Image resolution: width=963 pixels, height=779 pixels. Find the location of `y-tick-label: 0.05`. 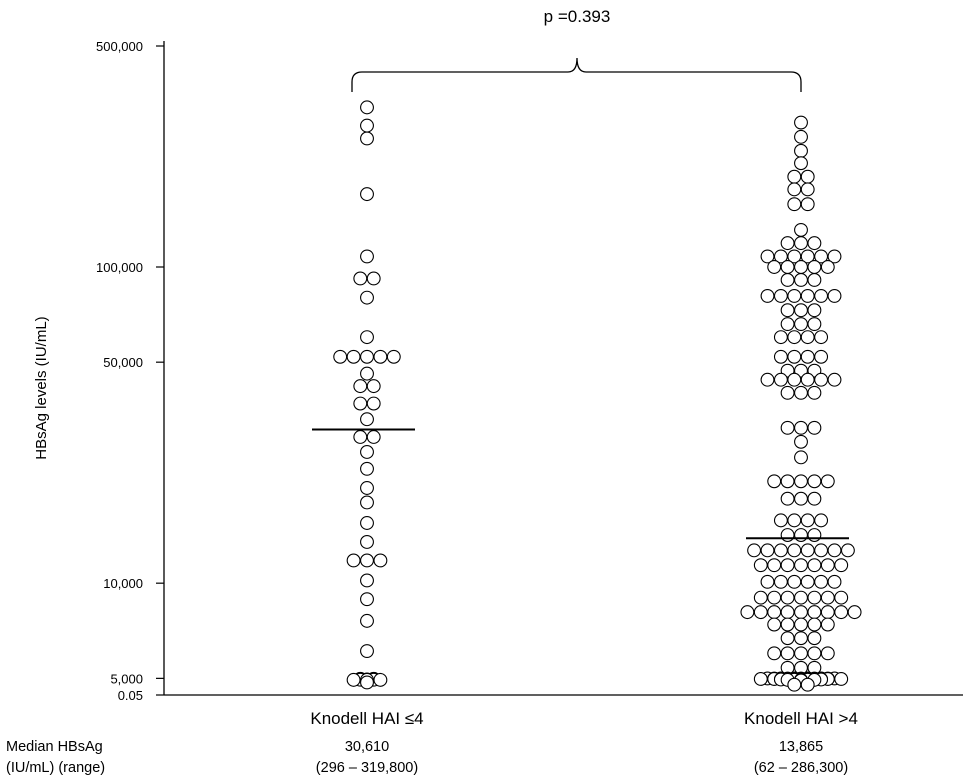

y-tick-label: 0.05 is located at coordinates (130, 695).